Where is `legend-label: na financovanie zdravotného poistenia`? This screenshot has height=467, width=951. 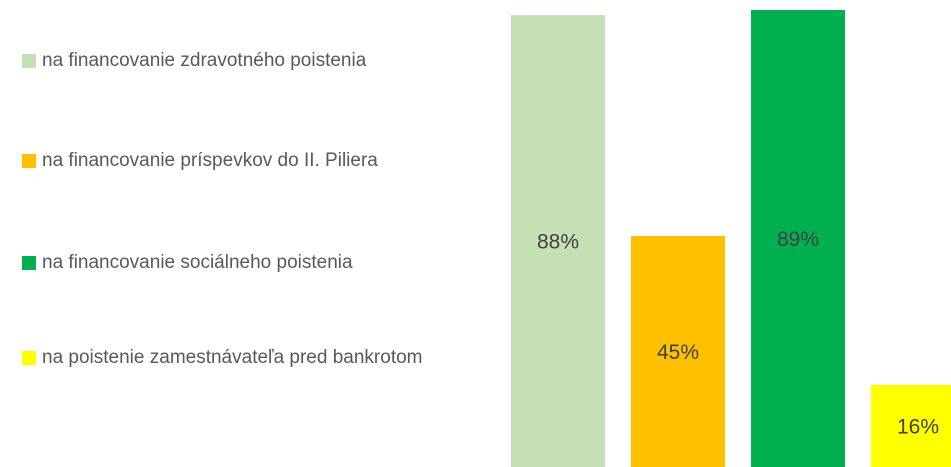
legend-label: na financovanie zdravotného poistenia is located at coordinates (204, 60).